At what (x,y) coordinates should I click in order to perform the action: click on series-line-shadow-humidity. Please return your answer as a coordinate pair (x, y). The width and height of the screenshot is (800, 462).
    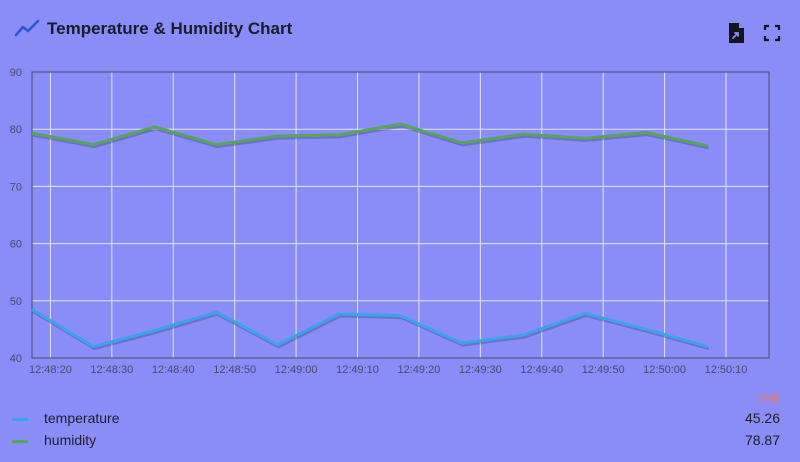
    Looking at the image, I should click on (370, 137).